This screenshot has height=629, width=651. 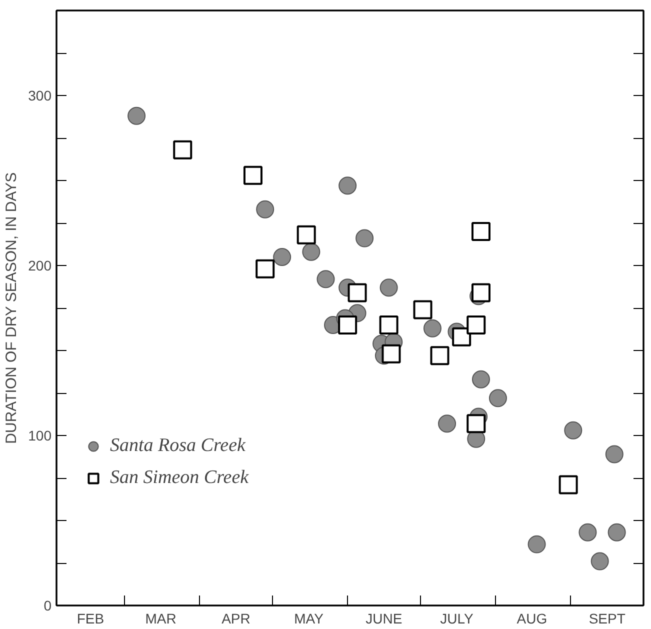 I want to click on x-tick-label: APR, so click(x=236, y=618).